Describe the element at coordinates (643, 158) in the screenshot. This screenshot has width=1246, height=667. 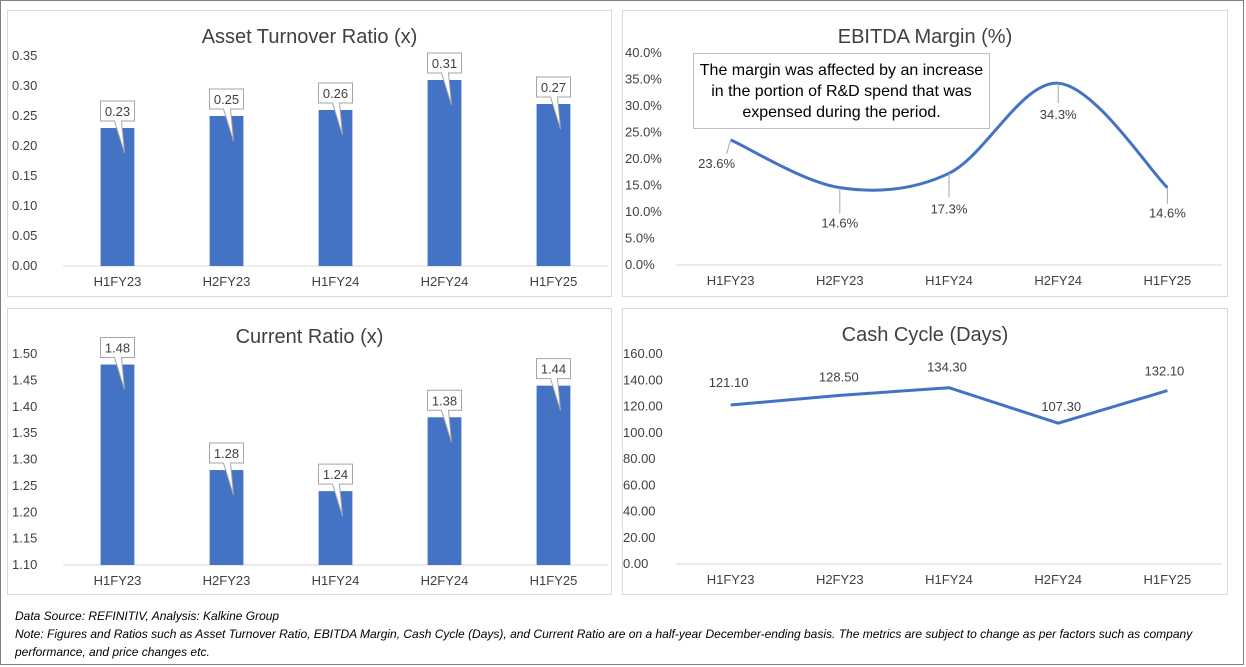
I see `y-tick-label: 20.0%` at that location.